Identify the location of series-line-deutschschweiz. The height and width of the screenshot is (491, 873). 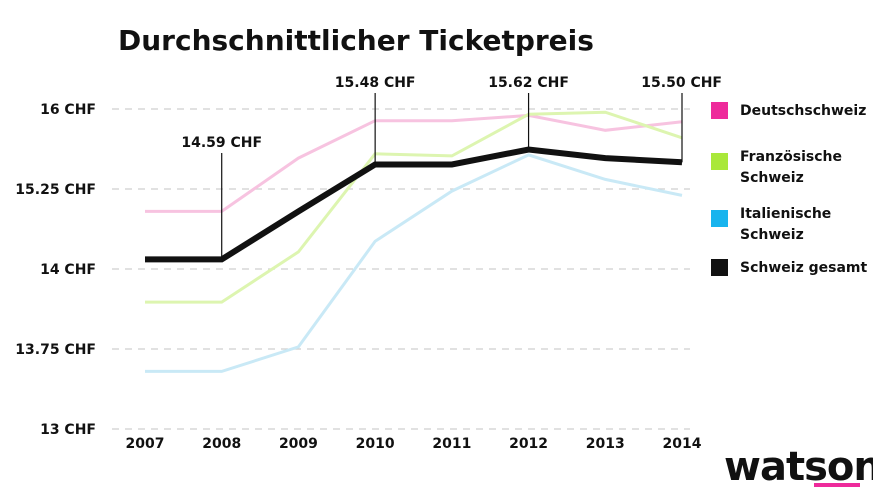
(414, 163).